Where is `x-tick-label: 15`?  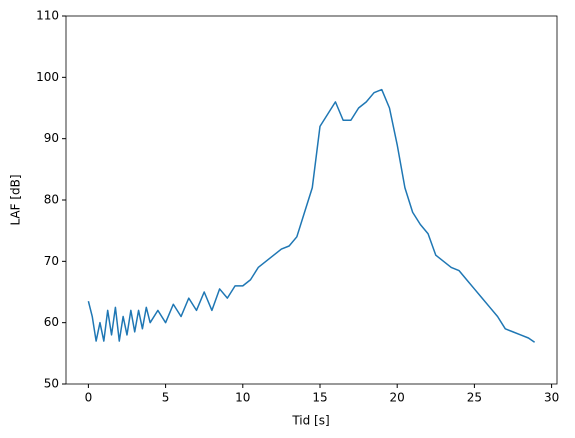 x-tick-label: 15 is located at coordinates (319, 398).